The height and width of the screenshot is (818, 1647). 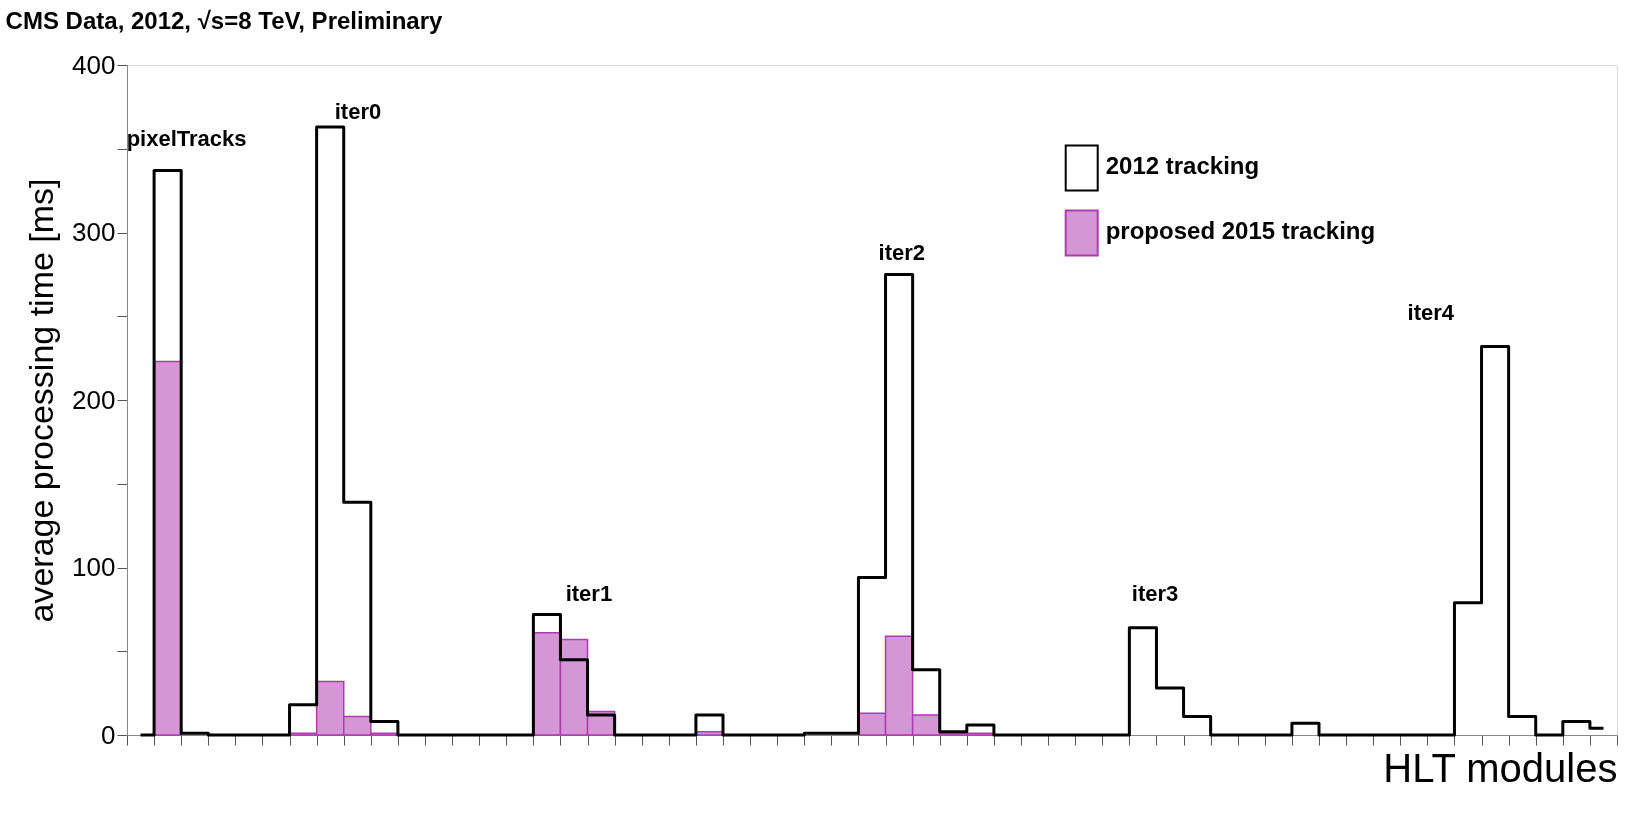 What do you see at coordinates (94, 567) in the screenshot?
I see `y-tick-label: 100` at bounding box center [94, 567].